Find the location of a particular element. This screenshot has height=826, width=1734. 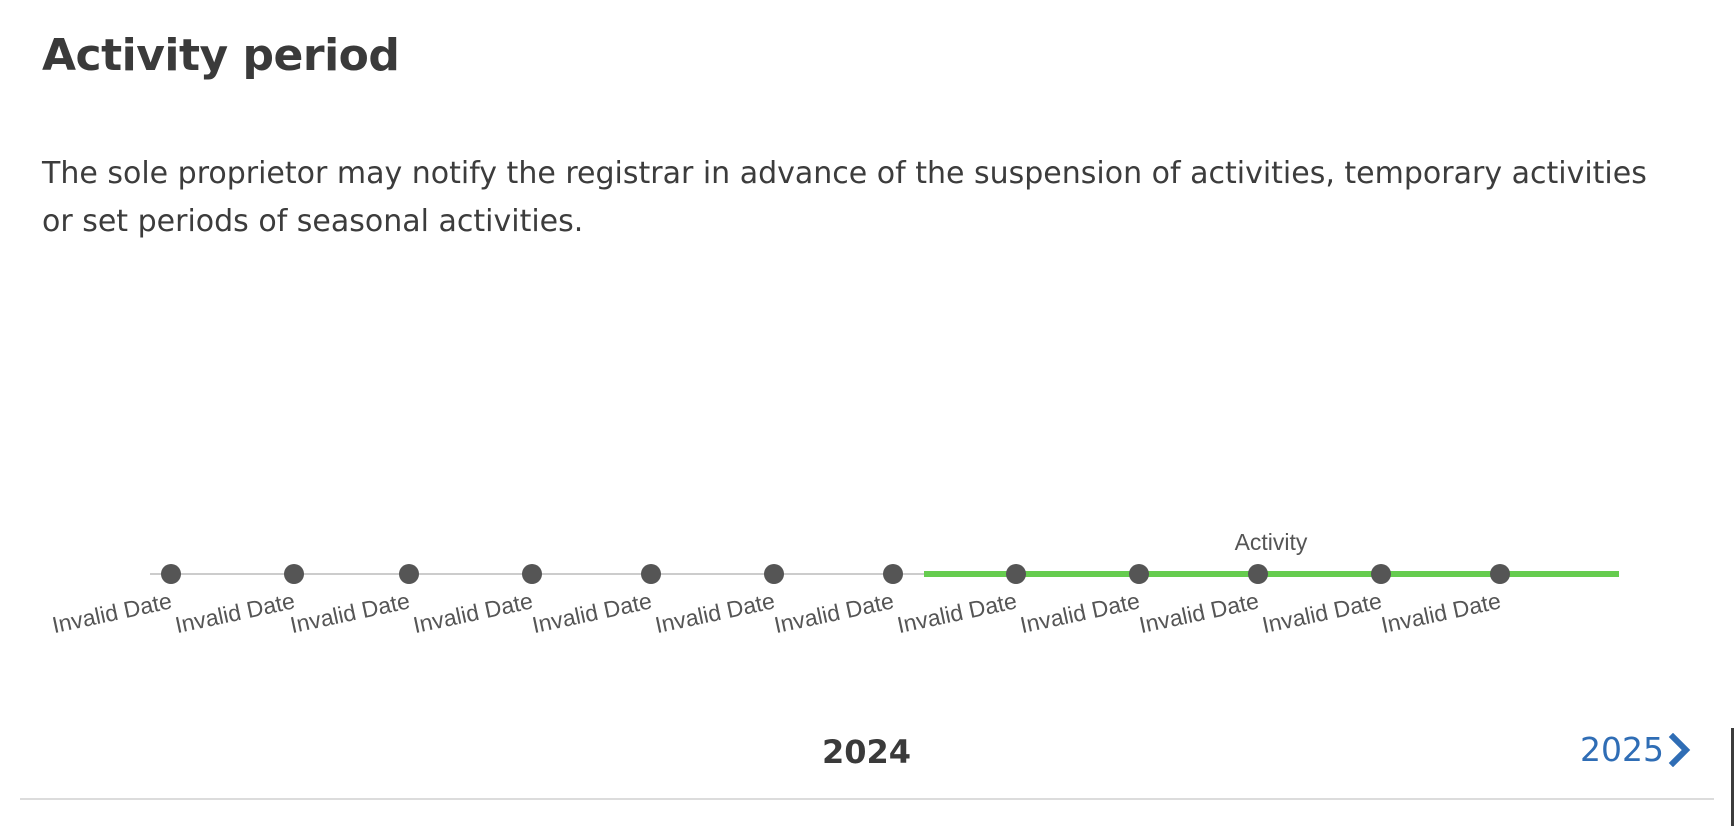

period-label: Activity is located at coordinates (1271, 542).